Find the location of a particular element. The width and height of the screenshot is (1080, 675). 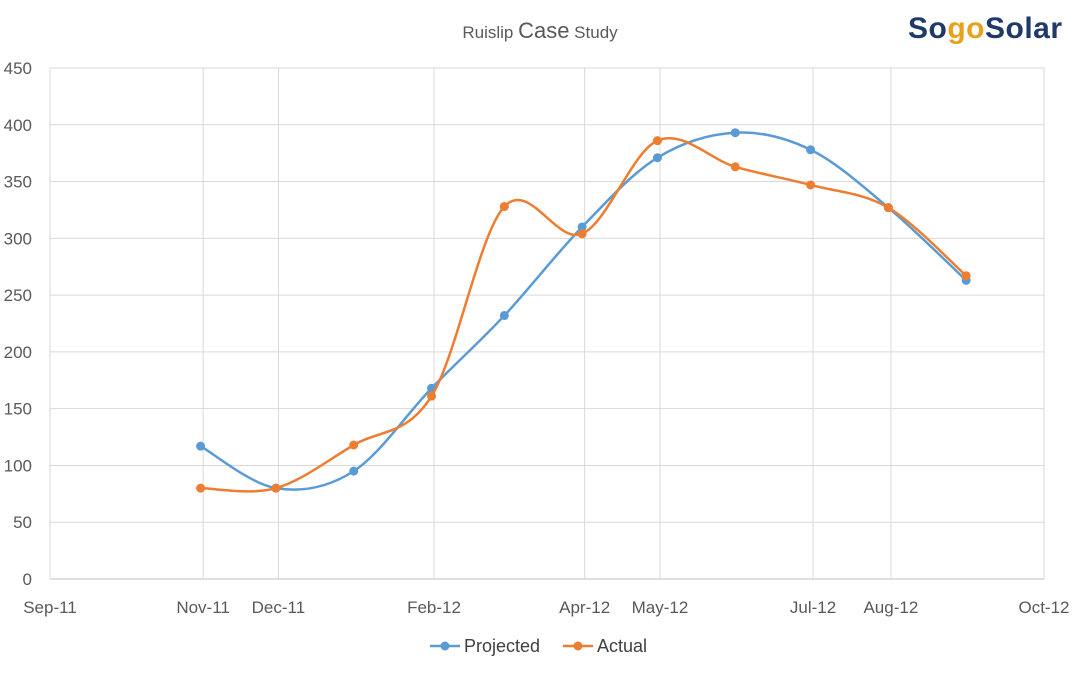

y-tick-label: 300 is located at coordinates (18, 238).